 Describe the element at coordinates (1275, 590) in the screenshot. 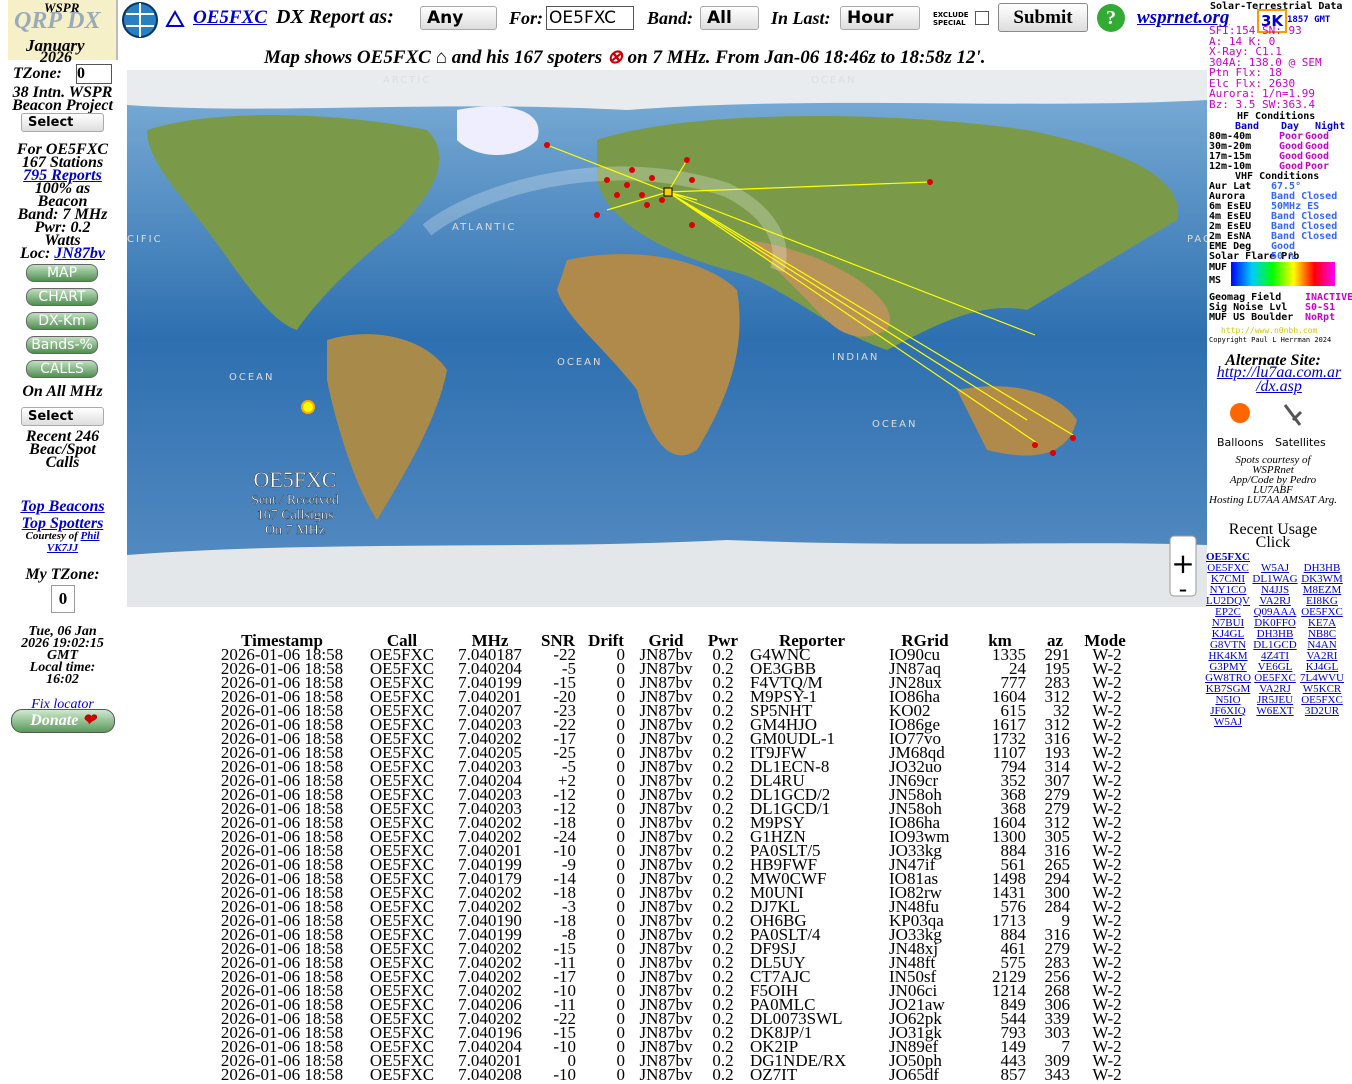

I see `recent-call: N4JJS` at that location.